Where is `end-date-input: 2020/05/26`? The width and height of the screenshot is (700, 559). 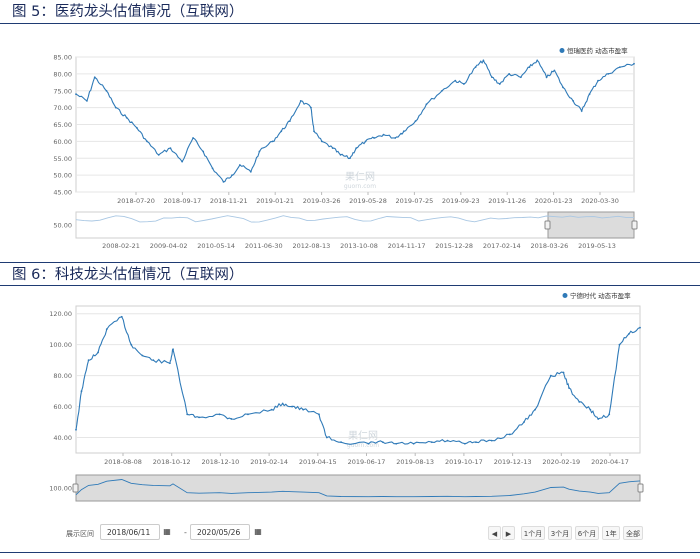 end-date-input: 2020/05/26 is located at coordinates (220, 532).